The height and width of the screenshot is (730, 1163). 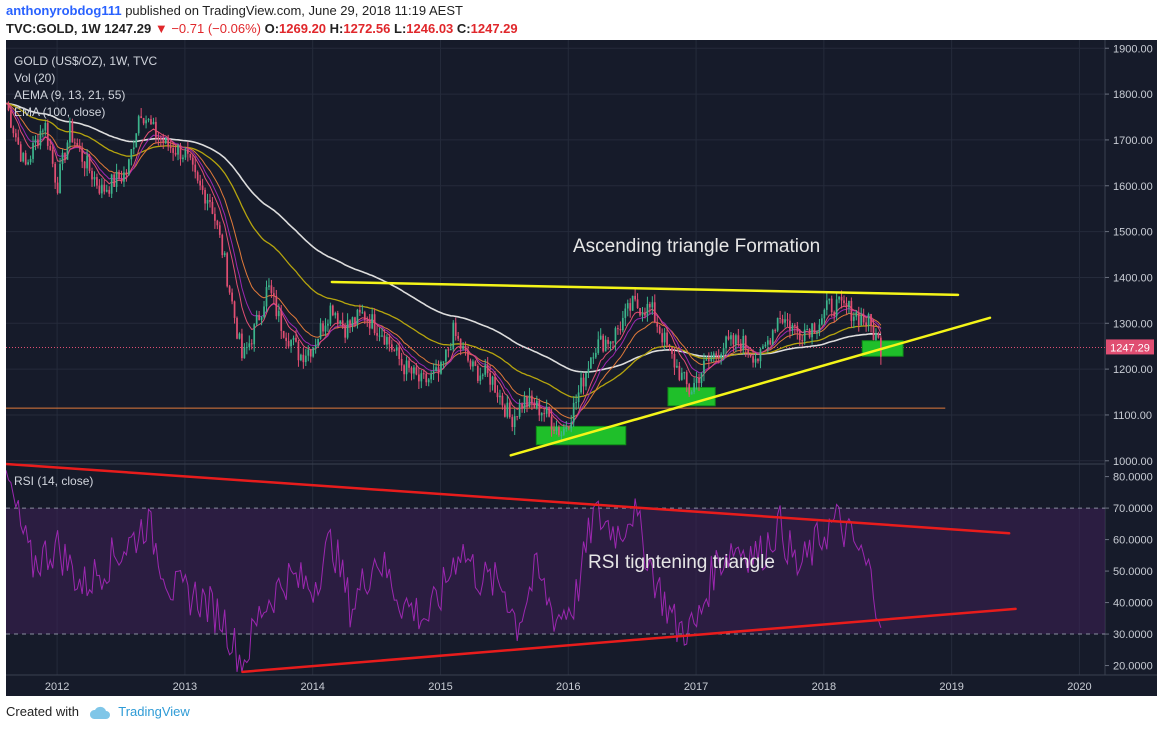 I want to click on last-price-tag: 1247.29, so click(x=1130, y=347).